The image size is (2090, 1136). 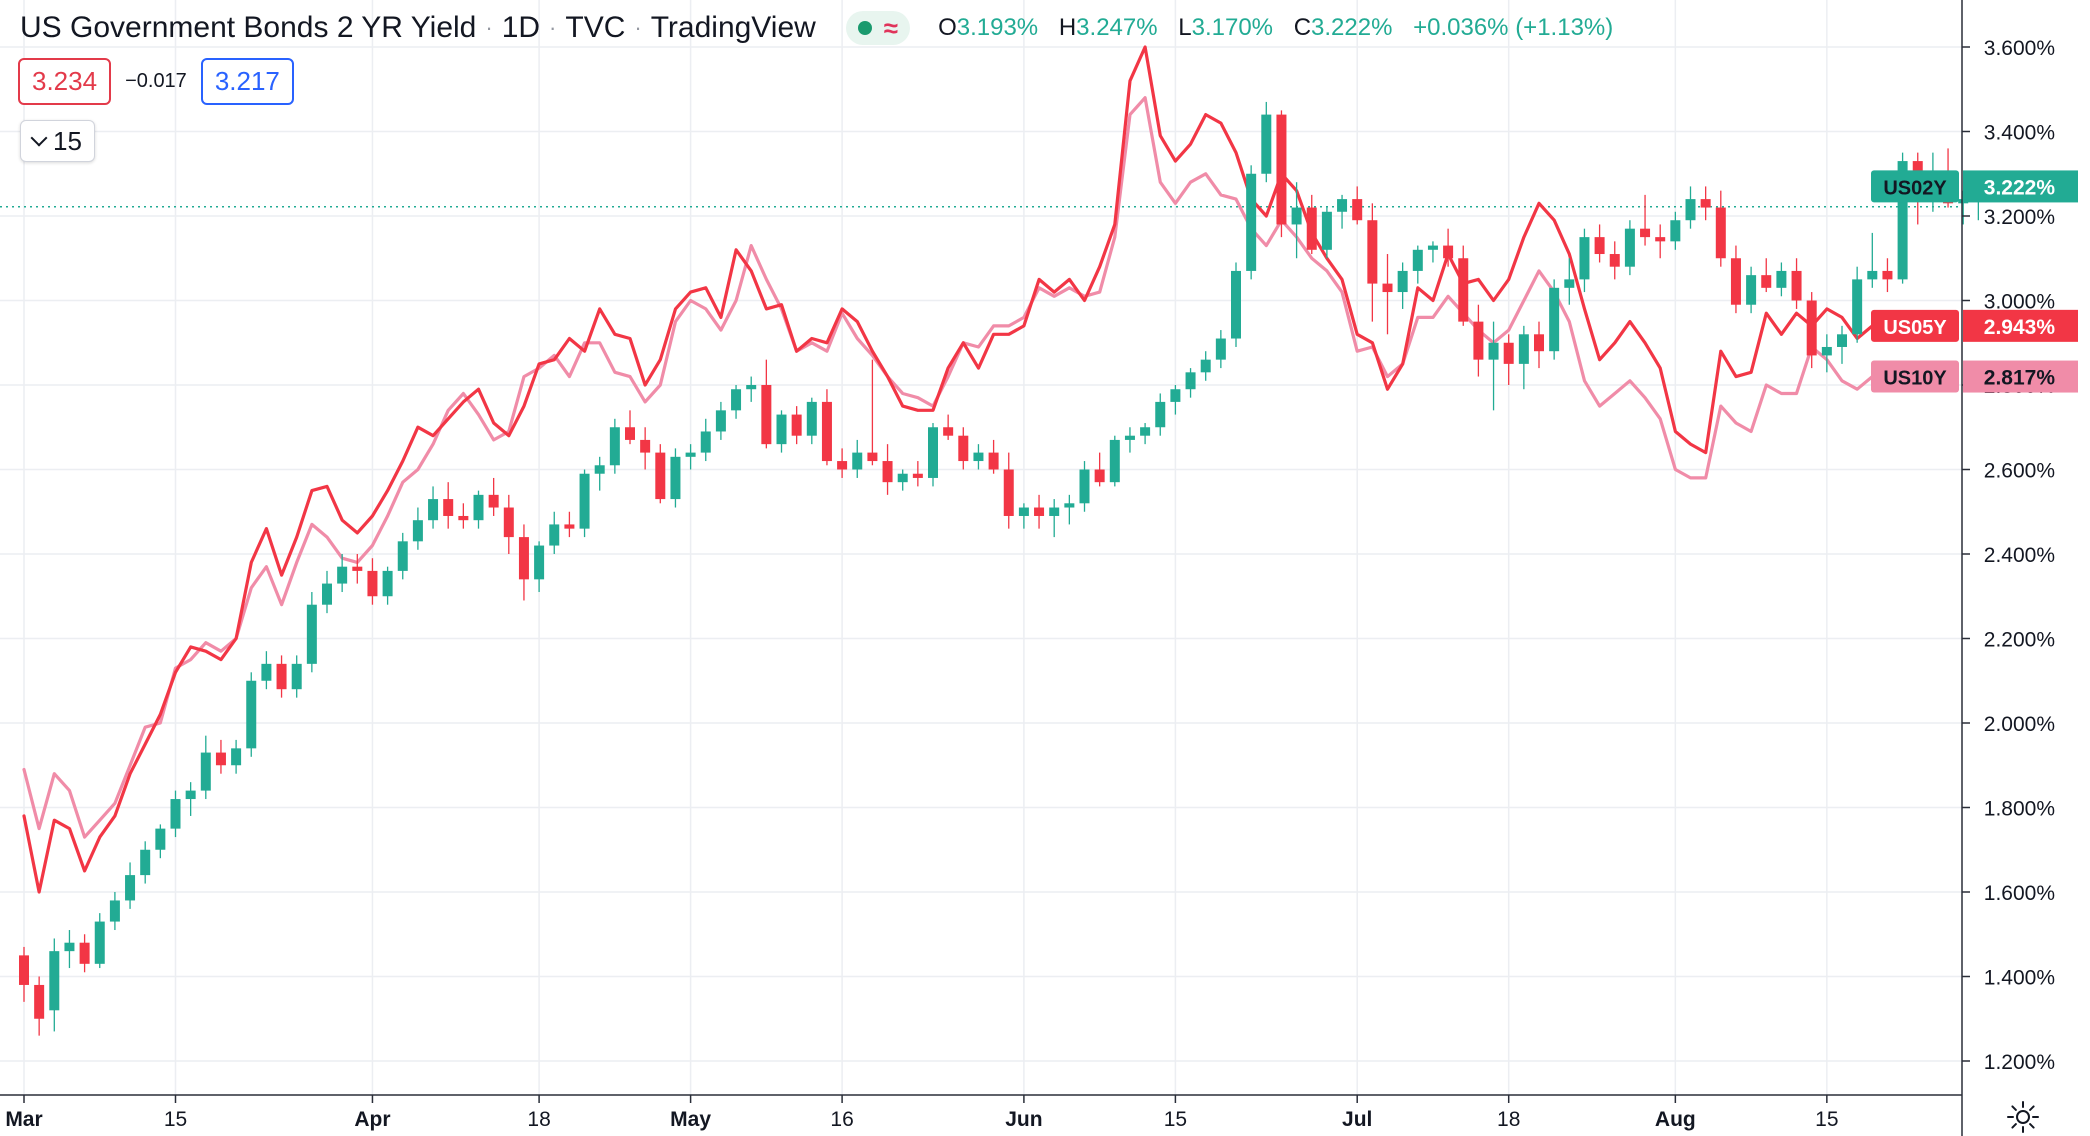 What do you see at coordinates (2019, 48) in the screenshot?
I see `y-tick-label: 3.600%` at bounding box center [2019, 48].